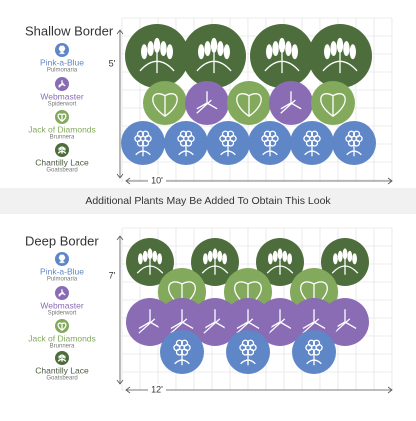 The image size is (416, 421). Describe the element at coordinates (62, 71) in the screenshot. I see `legend-species: Pulmonaria` at that location.